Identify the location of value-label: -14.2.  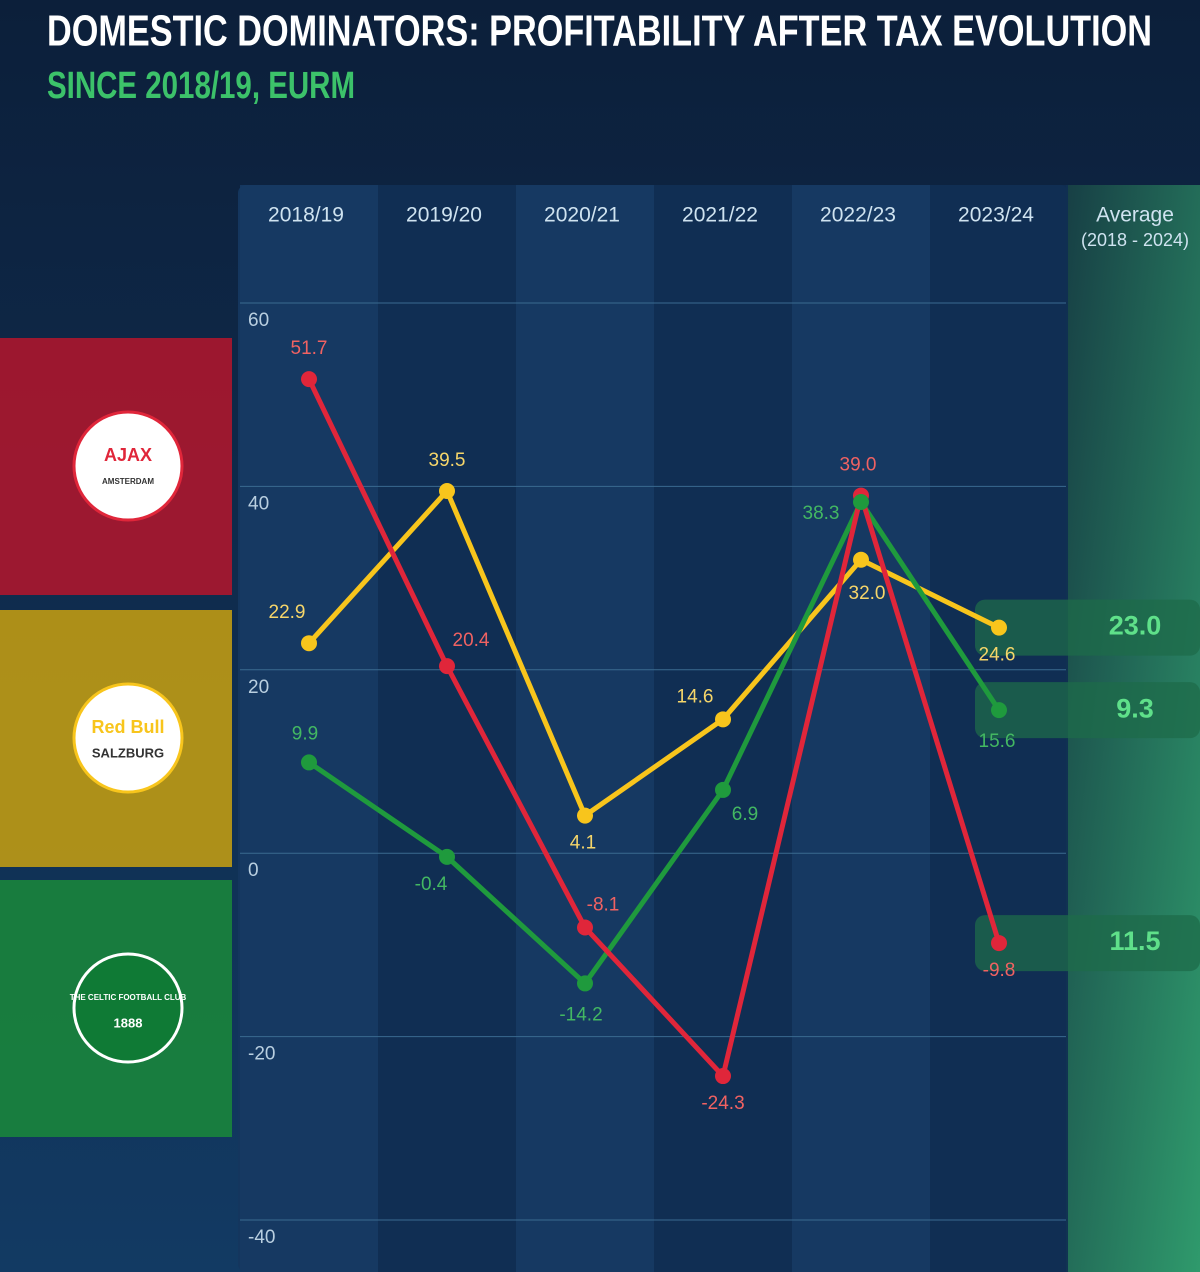
(580, 1014).